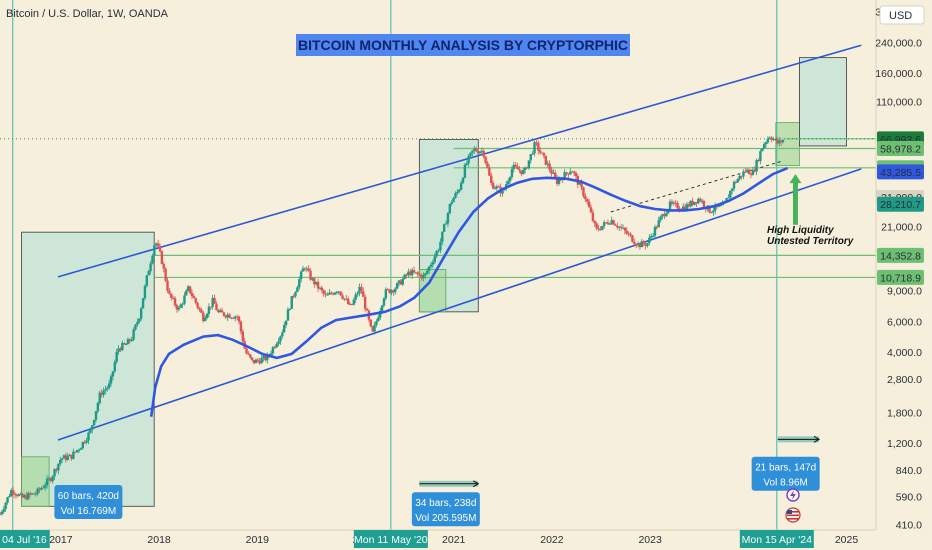 This screenshot has height=550, width=932. What do you see at coordinates (902, 15) in the screenshot?
I see `currency-selector` at bounding box center [902, 15].